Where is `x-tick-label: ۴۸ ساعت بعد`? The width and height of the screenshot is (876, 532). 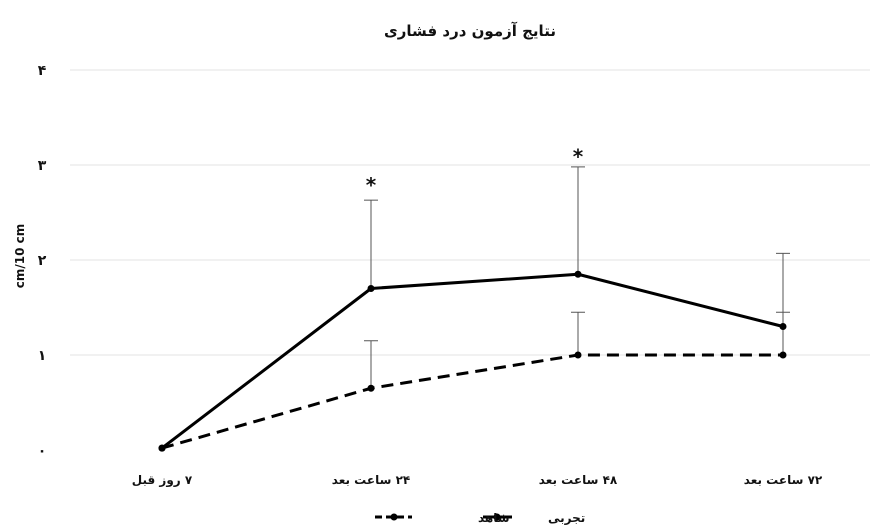
x-tick-label: ۴۸ ساعت بعد is located at coordinates (578, 480).